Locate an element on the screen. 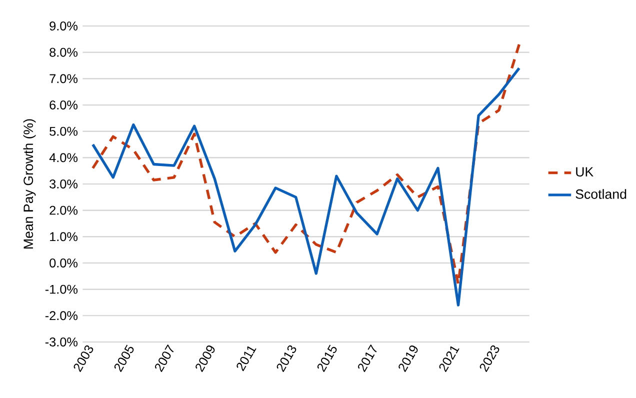 This screenshot has height=398, width=636. y-tick-label: 9.0% is located at coordinates (64, 26).